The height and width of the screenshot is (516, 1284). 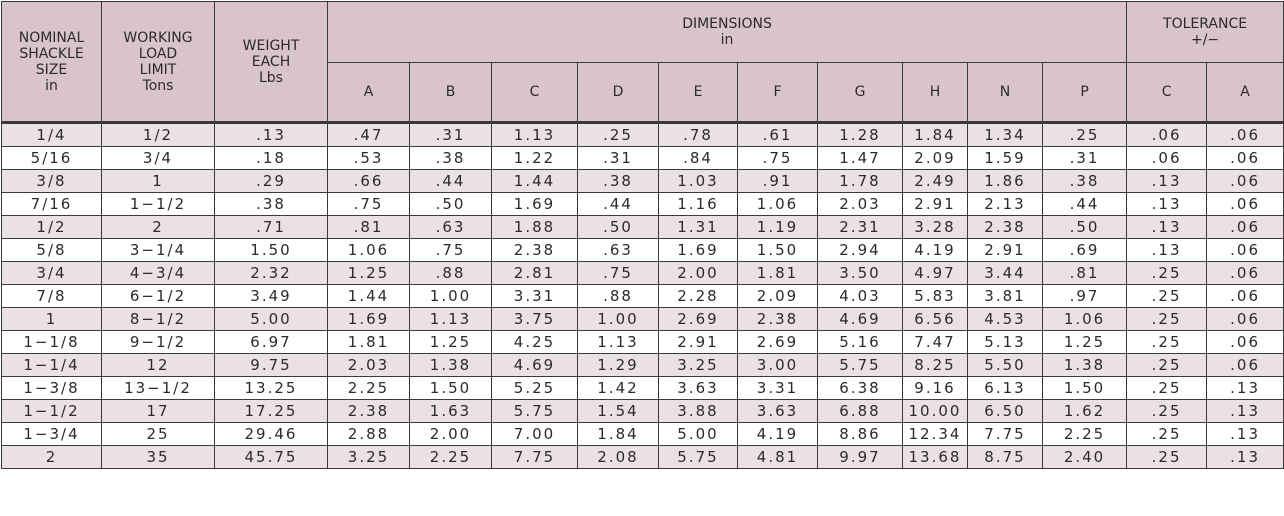 I want to click on cell-weight: 13.25, so click(x=271, y=388).